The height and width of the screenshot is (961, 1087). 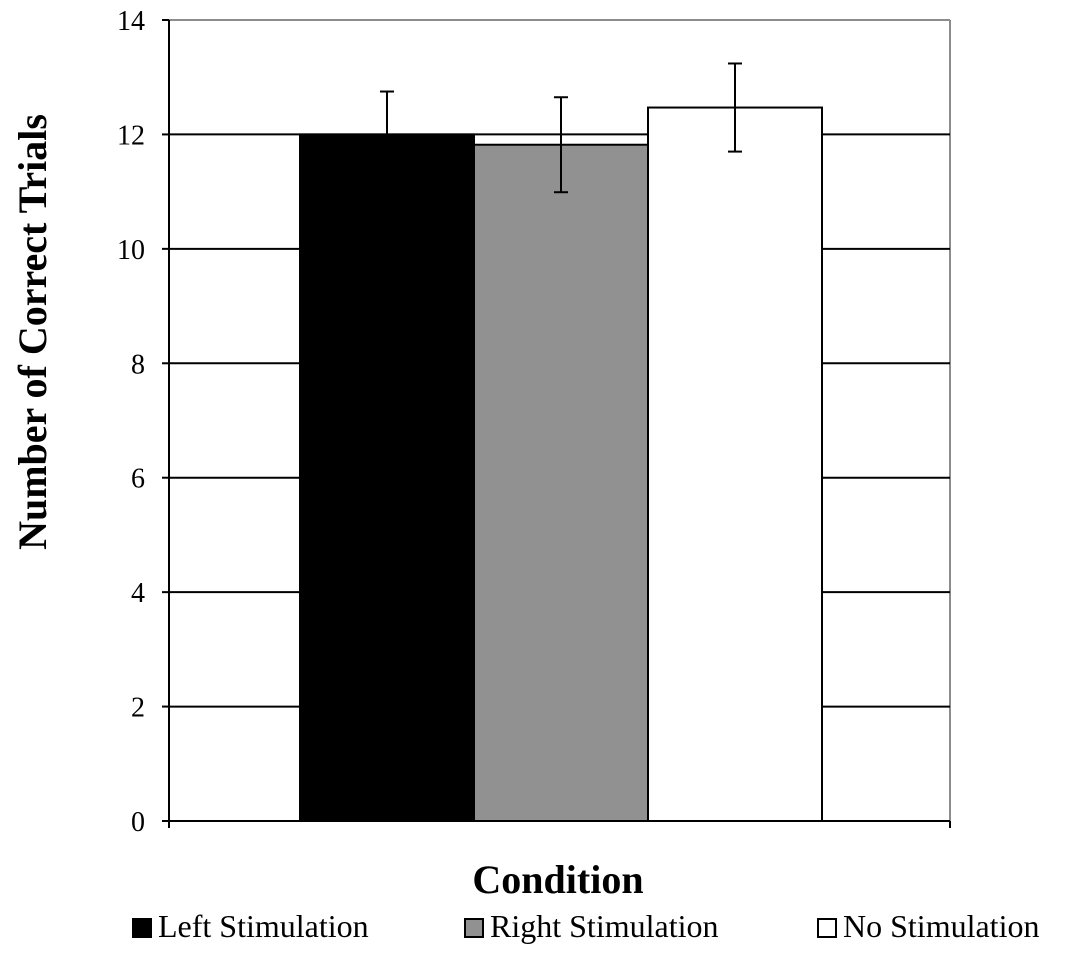 What do you see at coordinates (131, 250) in the screenshot?
I see `y-tick-label: 10` at bounding box center [131, 250].